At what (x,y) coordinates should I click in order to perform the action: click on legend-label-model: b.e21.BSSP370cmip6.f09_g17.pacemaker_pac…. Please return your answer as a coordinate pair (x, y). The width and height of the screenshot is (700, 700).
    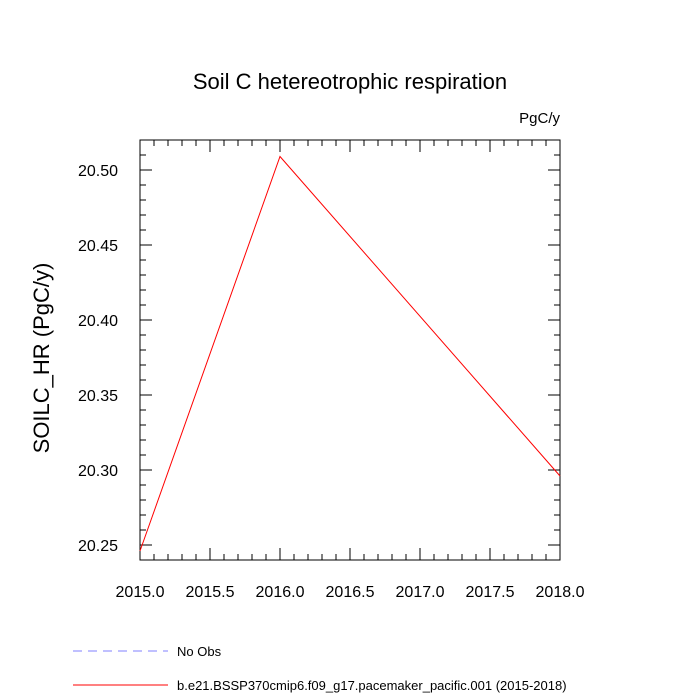
    Looking at the image, I should click on (372, 685).